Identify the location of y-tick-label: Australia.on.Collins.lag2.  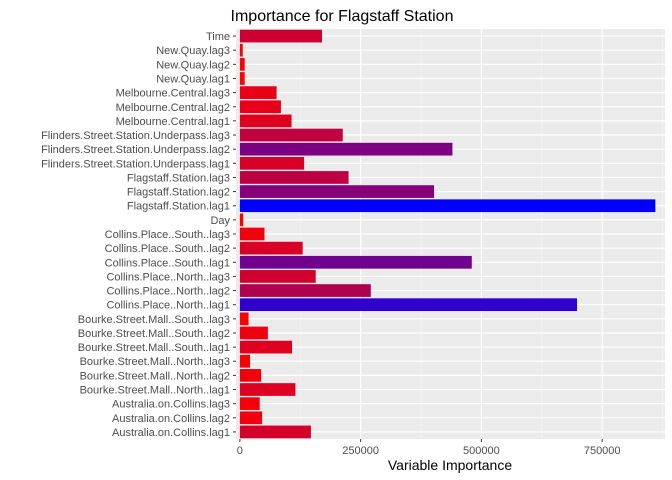
(171, 419).